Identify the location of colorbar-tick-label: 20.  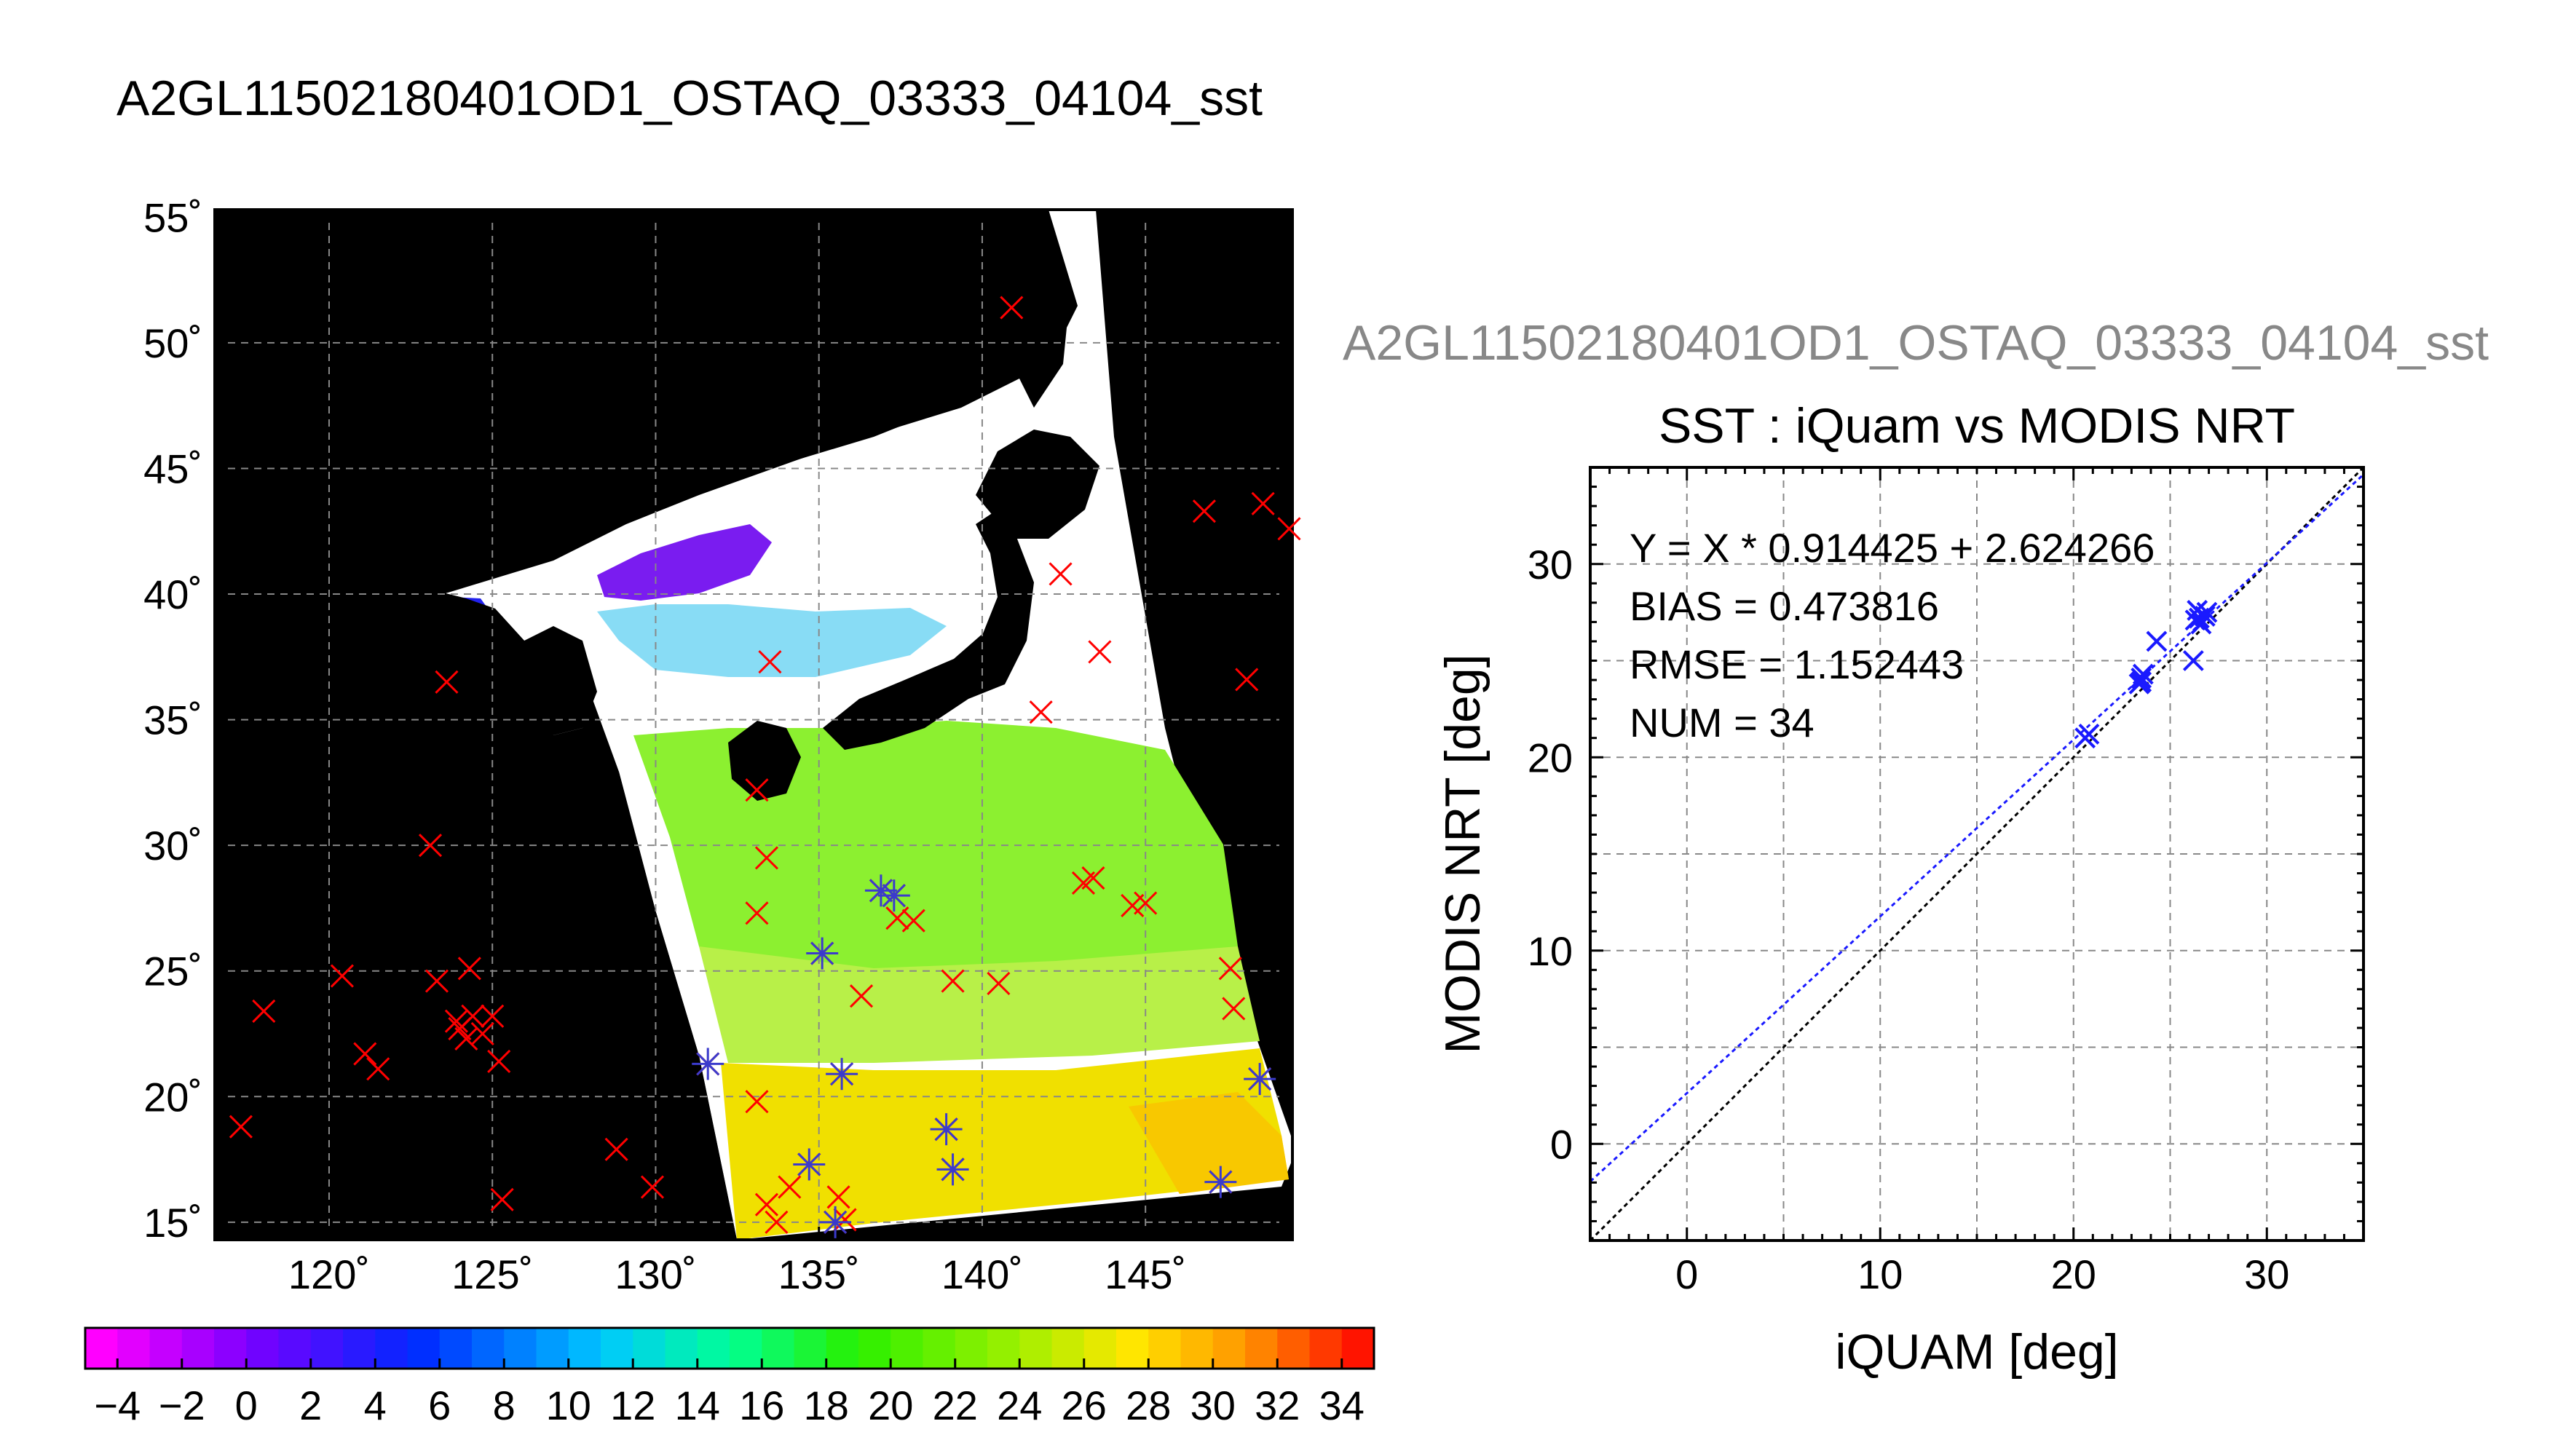
(890, 1405).